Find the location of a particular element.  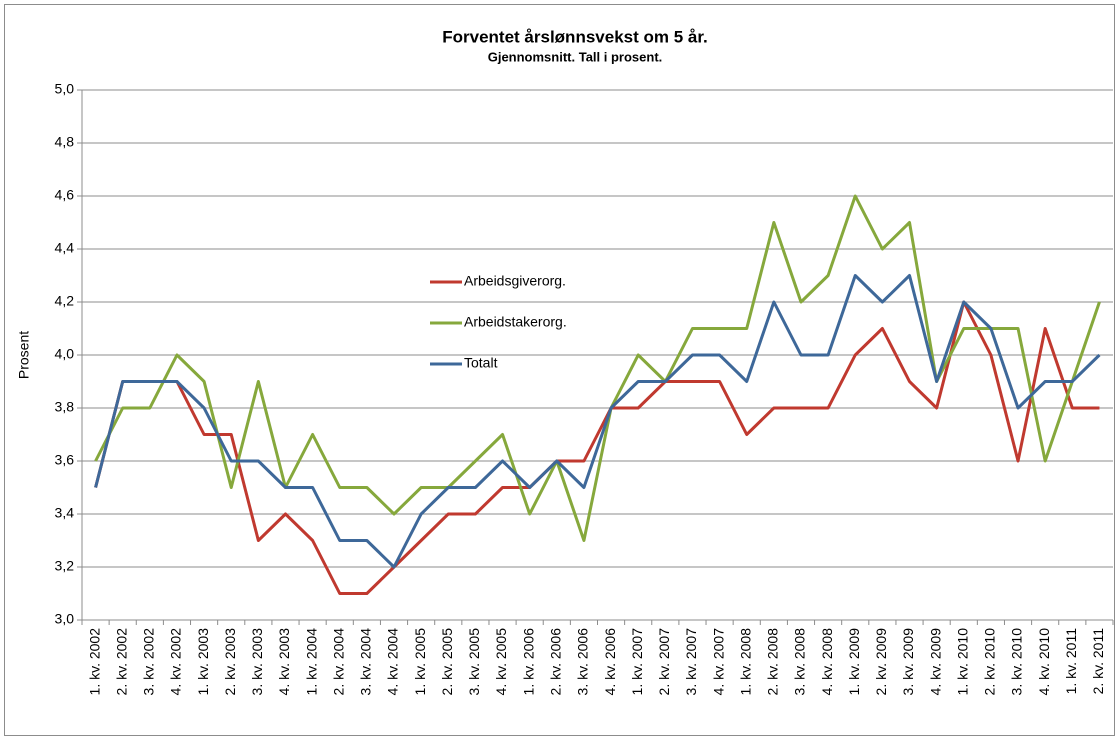

x-tick-label: 1. kv. 2007 is located at coordinates (637, 662).